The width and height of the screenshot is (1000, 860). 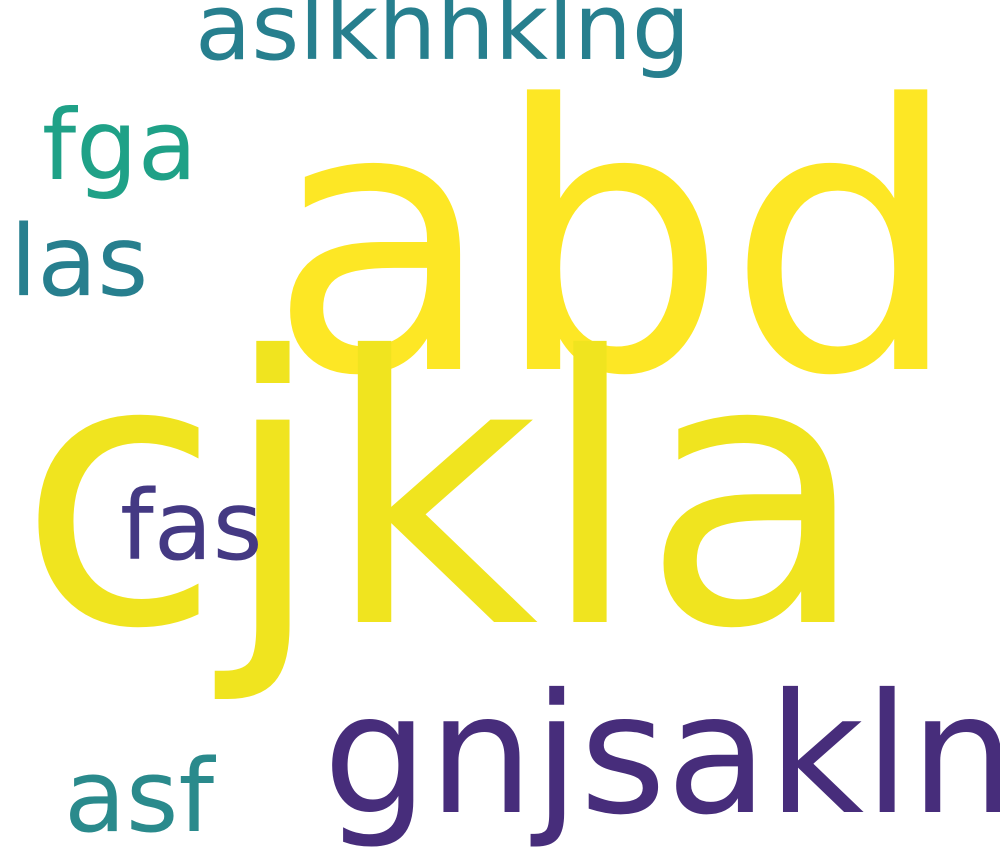 I want to click on word-las: las, so click(x=79, y=262).